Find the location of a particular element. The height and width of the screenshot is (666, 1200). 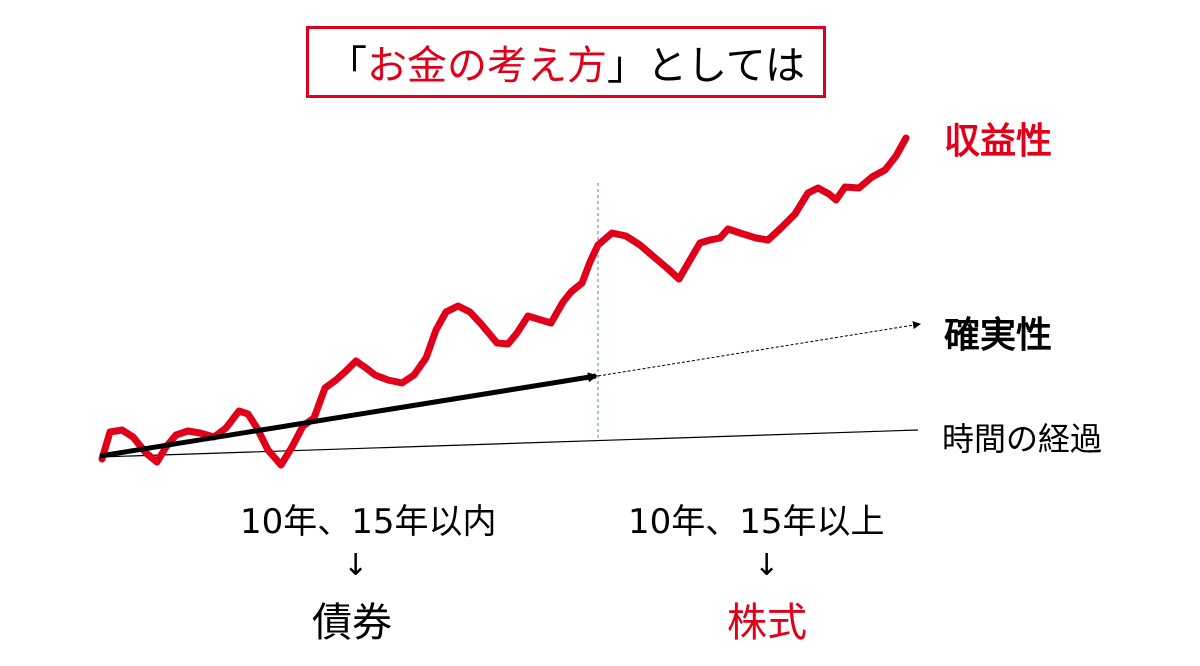

time-axis-line is located at coordinates (509, 443).